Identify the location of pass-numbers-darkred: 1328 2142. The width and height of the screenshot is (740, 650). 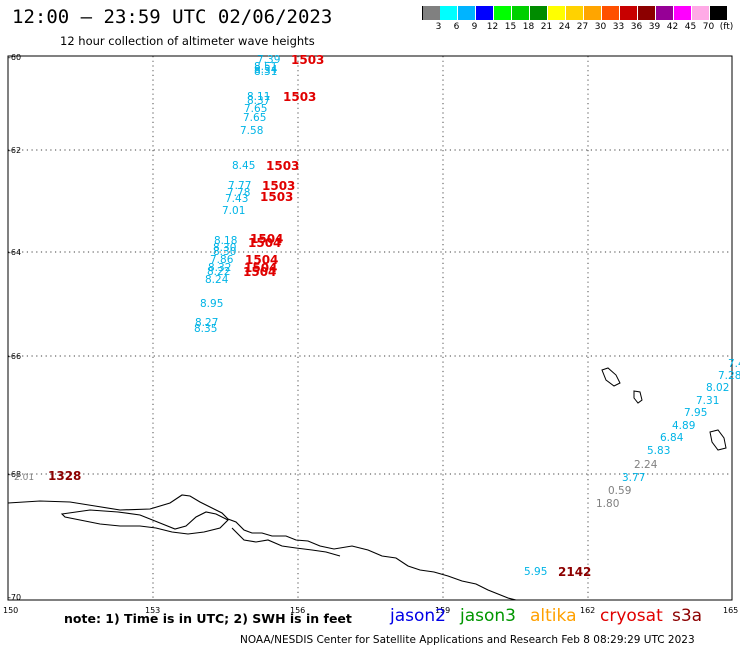
(319, 524).